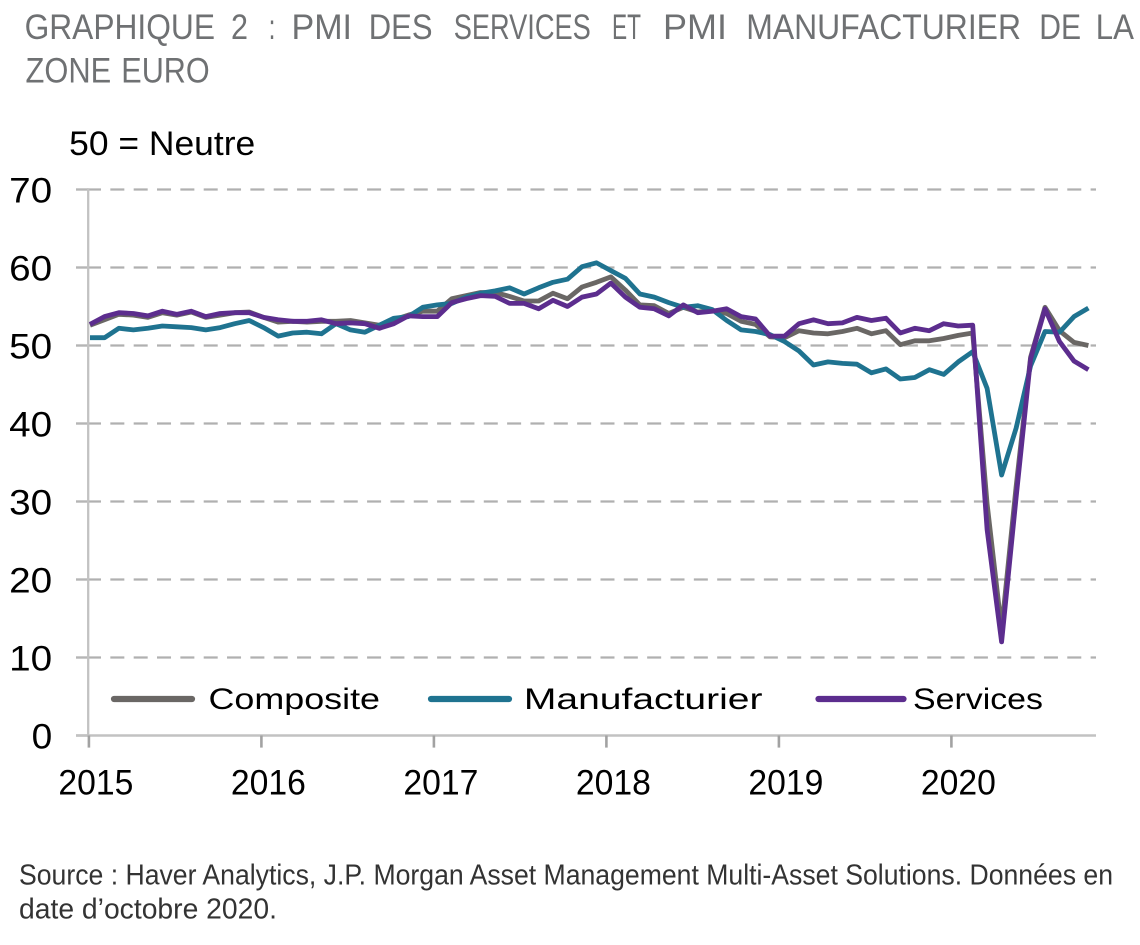 The height and width of the screenshot is (945, 1140). Describe the element at coordinates (30, 268) in the screenshot. I see `svg-text: 60` at that location.